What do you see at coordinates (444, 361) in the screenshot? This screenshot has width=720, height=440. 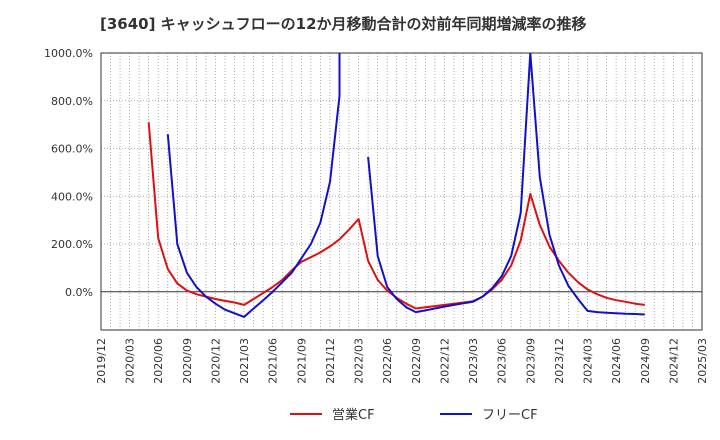 I see `x-tick-label: 2022/12` at bounding box center [444, 361].